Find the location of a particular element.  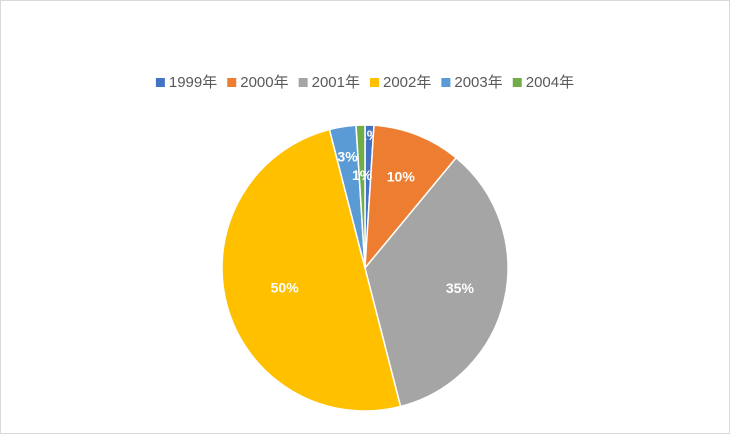

legend-label: 2001年 is located at coordinates (336, 82).